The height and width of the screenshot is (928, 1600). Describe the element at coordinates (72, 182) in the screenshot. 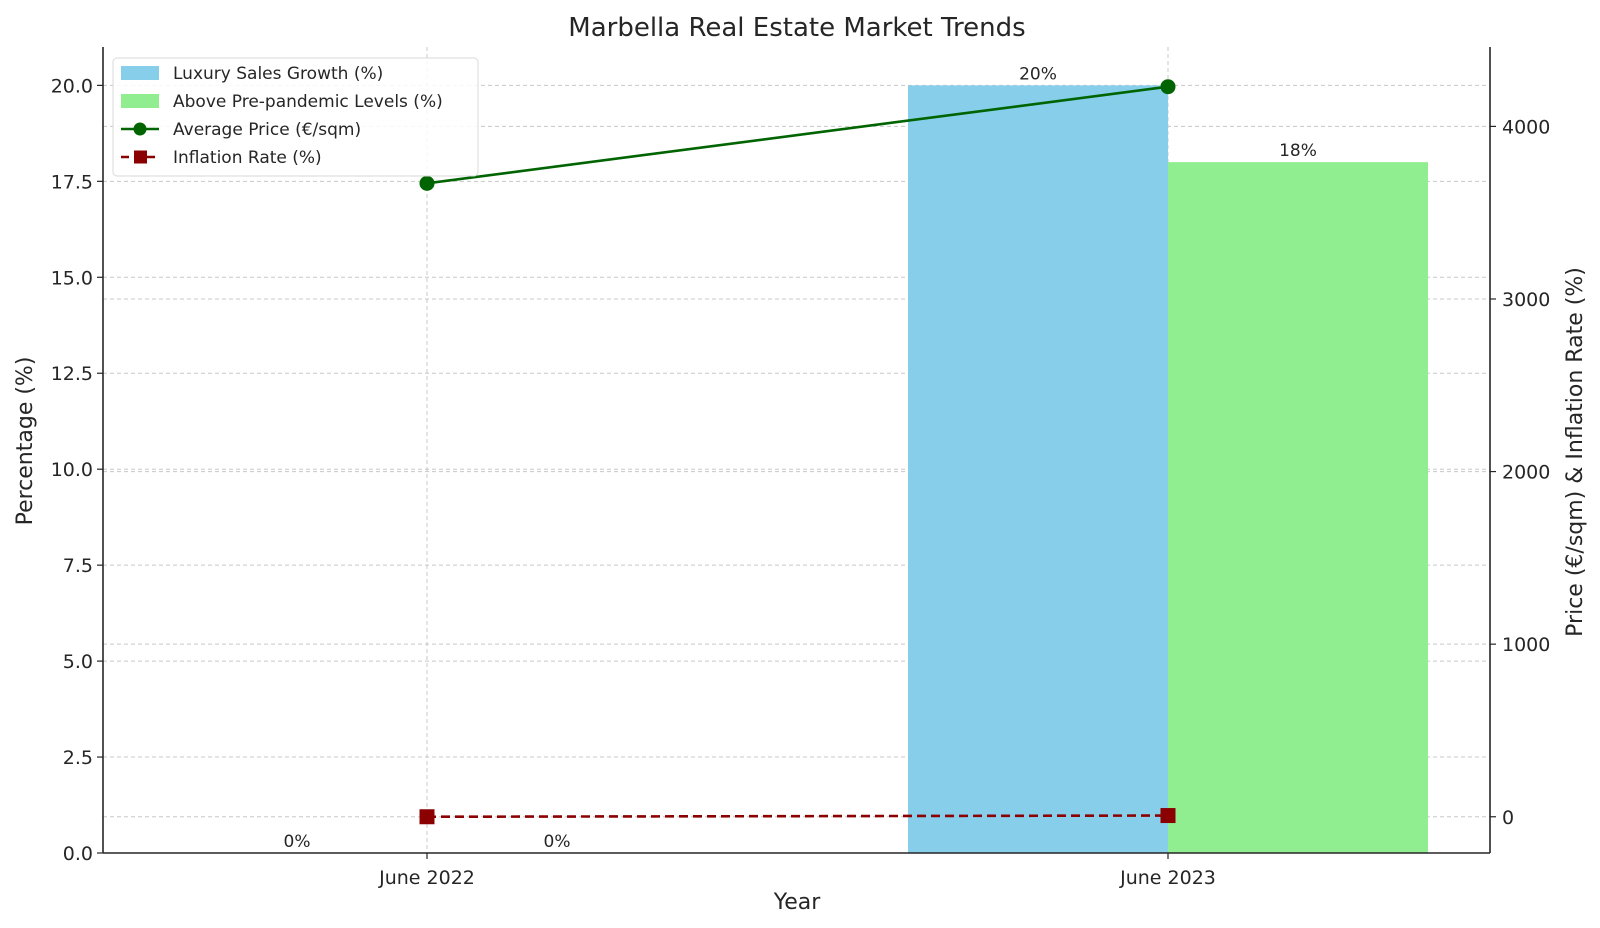

I see `y-tick-label: 17.5` at that location.